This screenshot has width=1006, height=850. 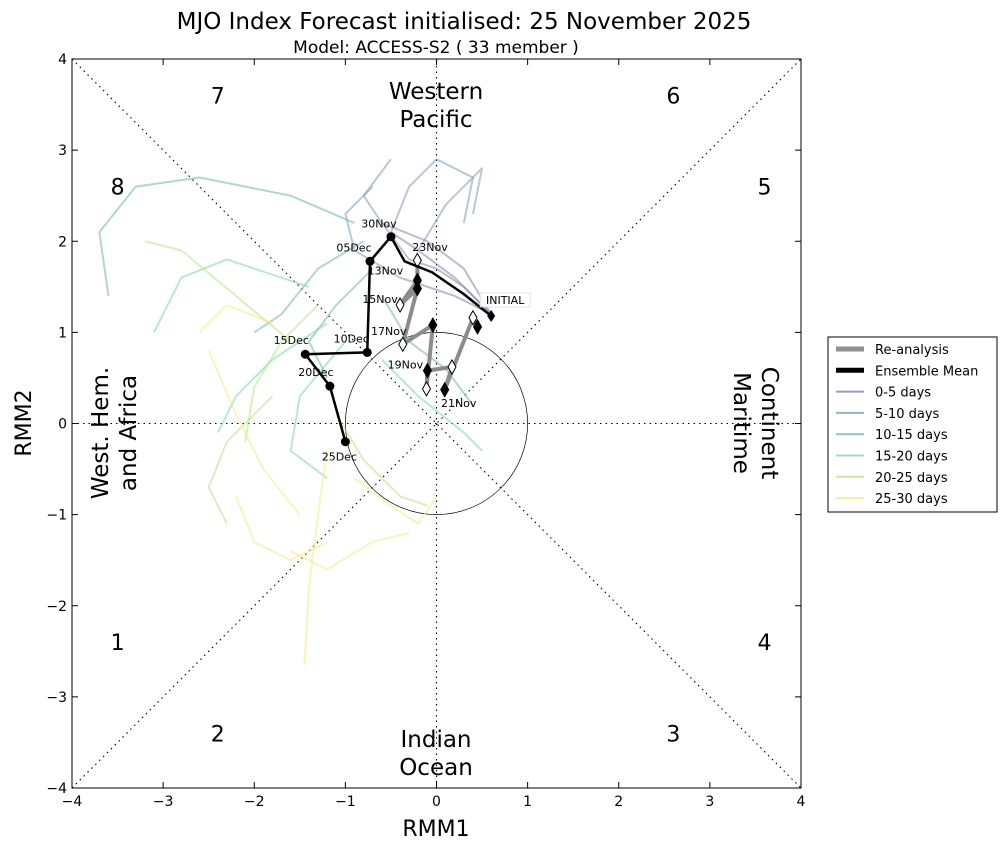 I want to click on chart-subtitle: Model: ACCESS-S2 ( 33 member ), so click(x=436, y=48).